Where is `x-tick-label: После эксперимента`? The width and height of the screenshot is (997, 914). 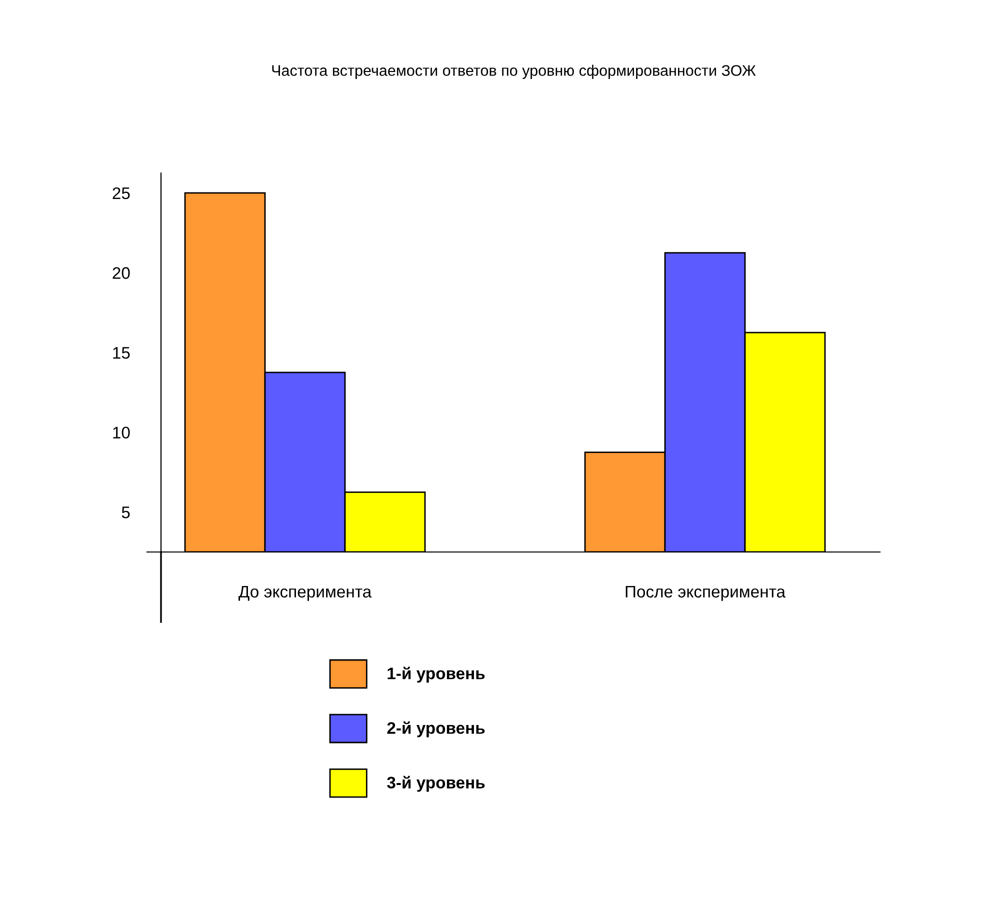
x-tick-label: После эксперимента is located at coordinates (706, 593).